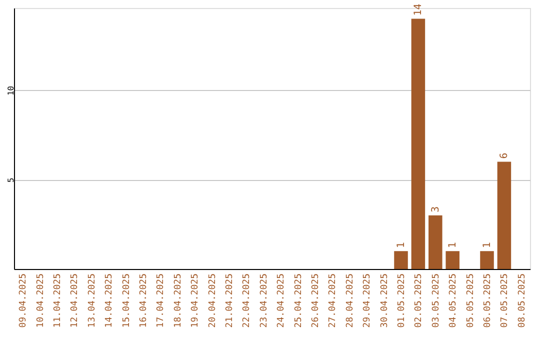 This screenshot has height=340, width=540. Describe the element at coordinates (281, 301) in the screenshot. I see `x-tick-label: 24.04.2025` at that location.